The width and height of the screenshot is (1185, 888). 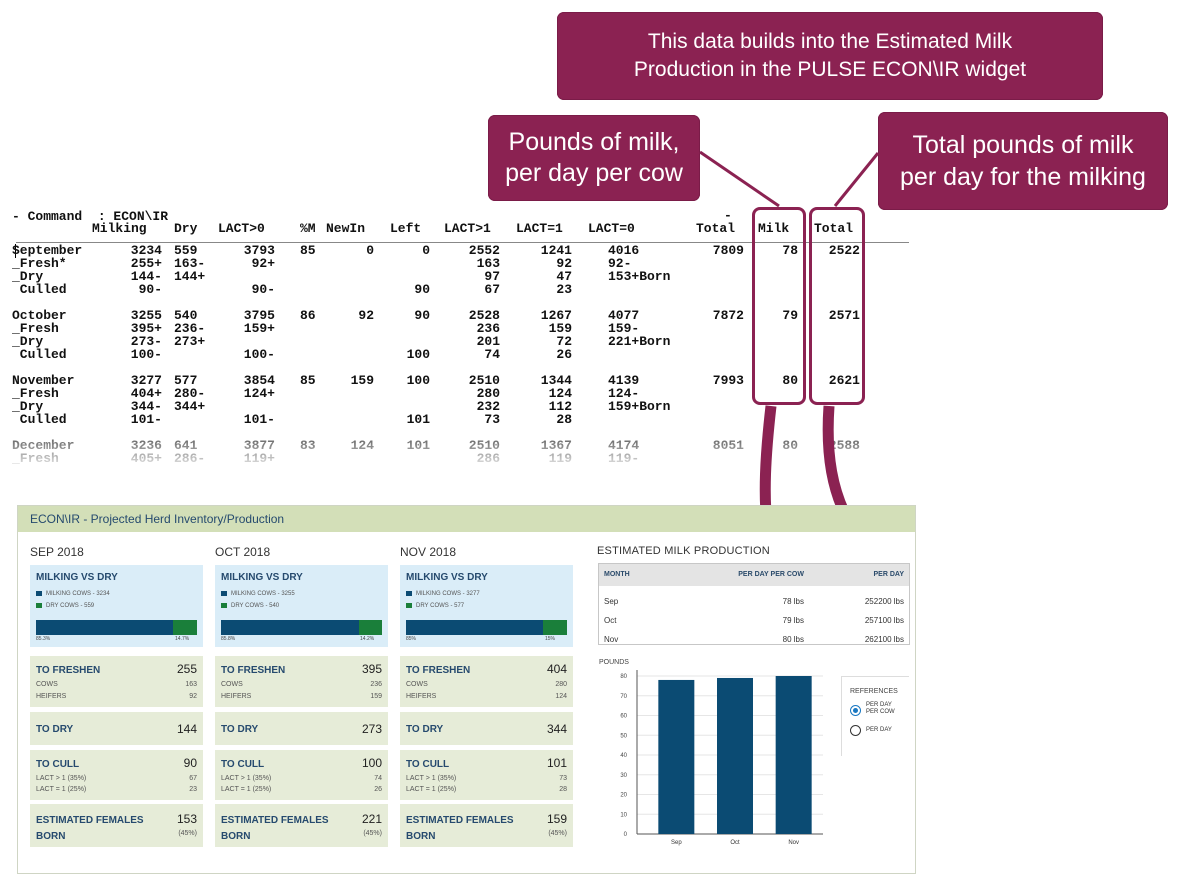 What do you see at coordinates (492, 354) in the screenshot?
I see `terminal-cell-lact-gt1: 74` at bounding box center [492, 354].